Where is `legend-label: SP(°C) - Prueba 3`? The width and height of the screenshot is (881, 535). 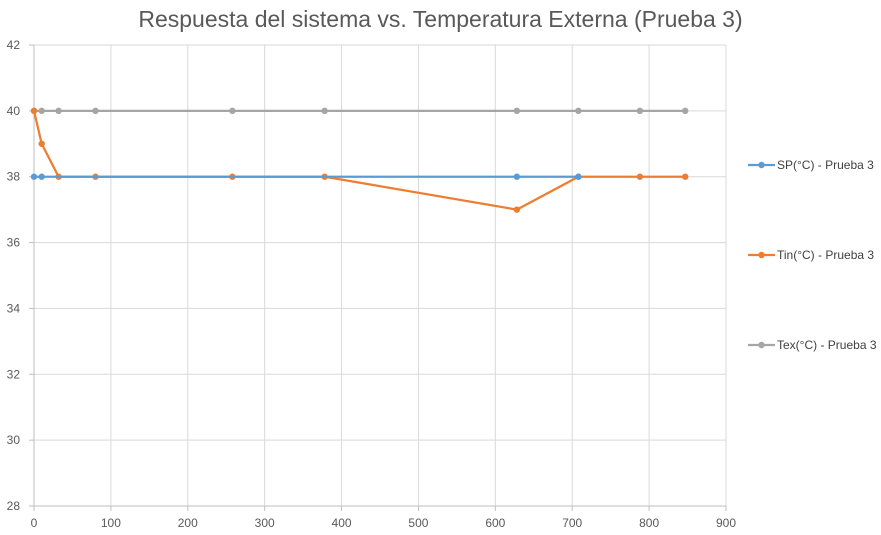 legend-label: SP(°C) - Prueba 3 is located at coordinates (825, 165).